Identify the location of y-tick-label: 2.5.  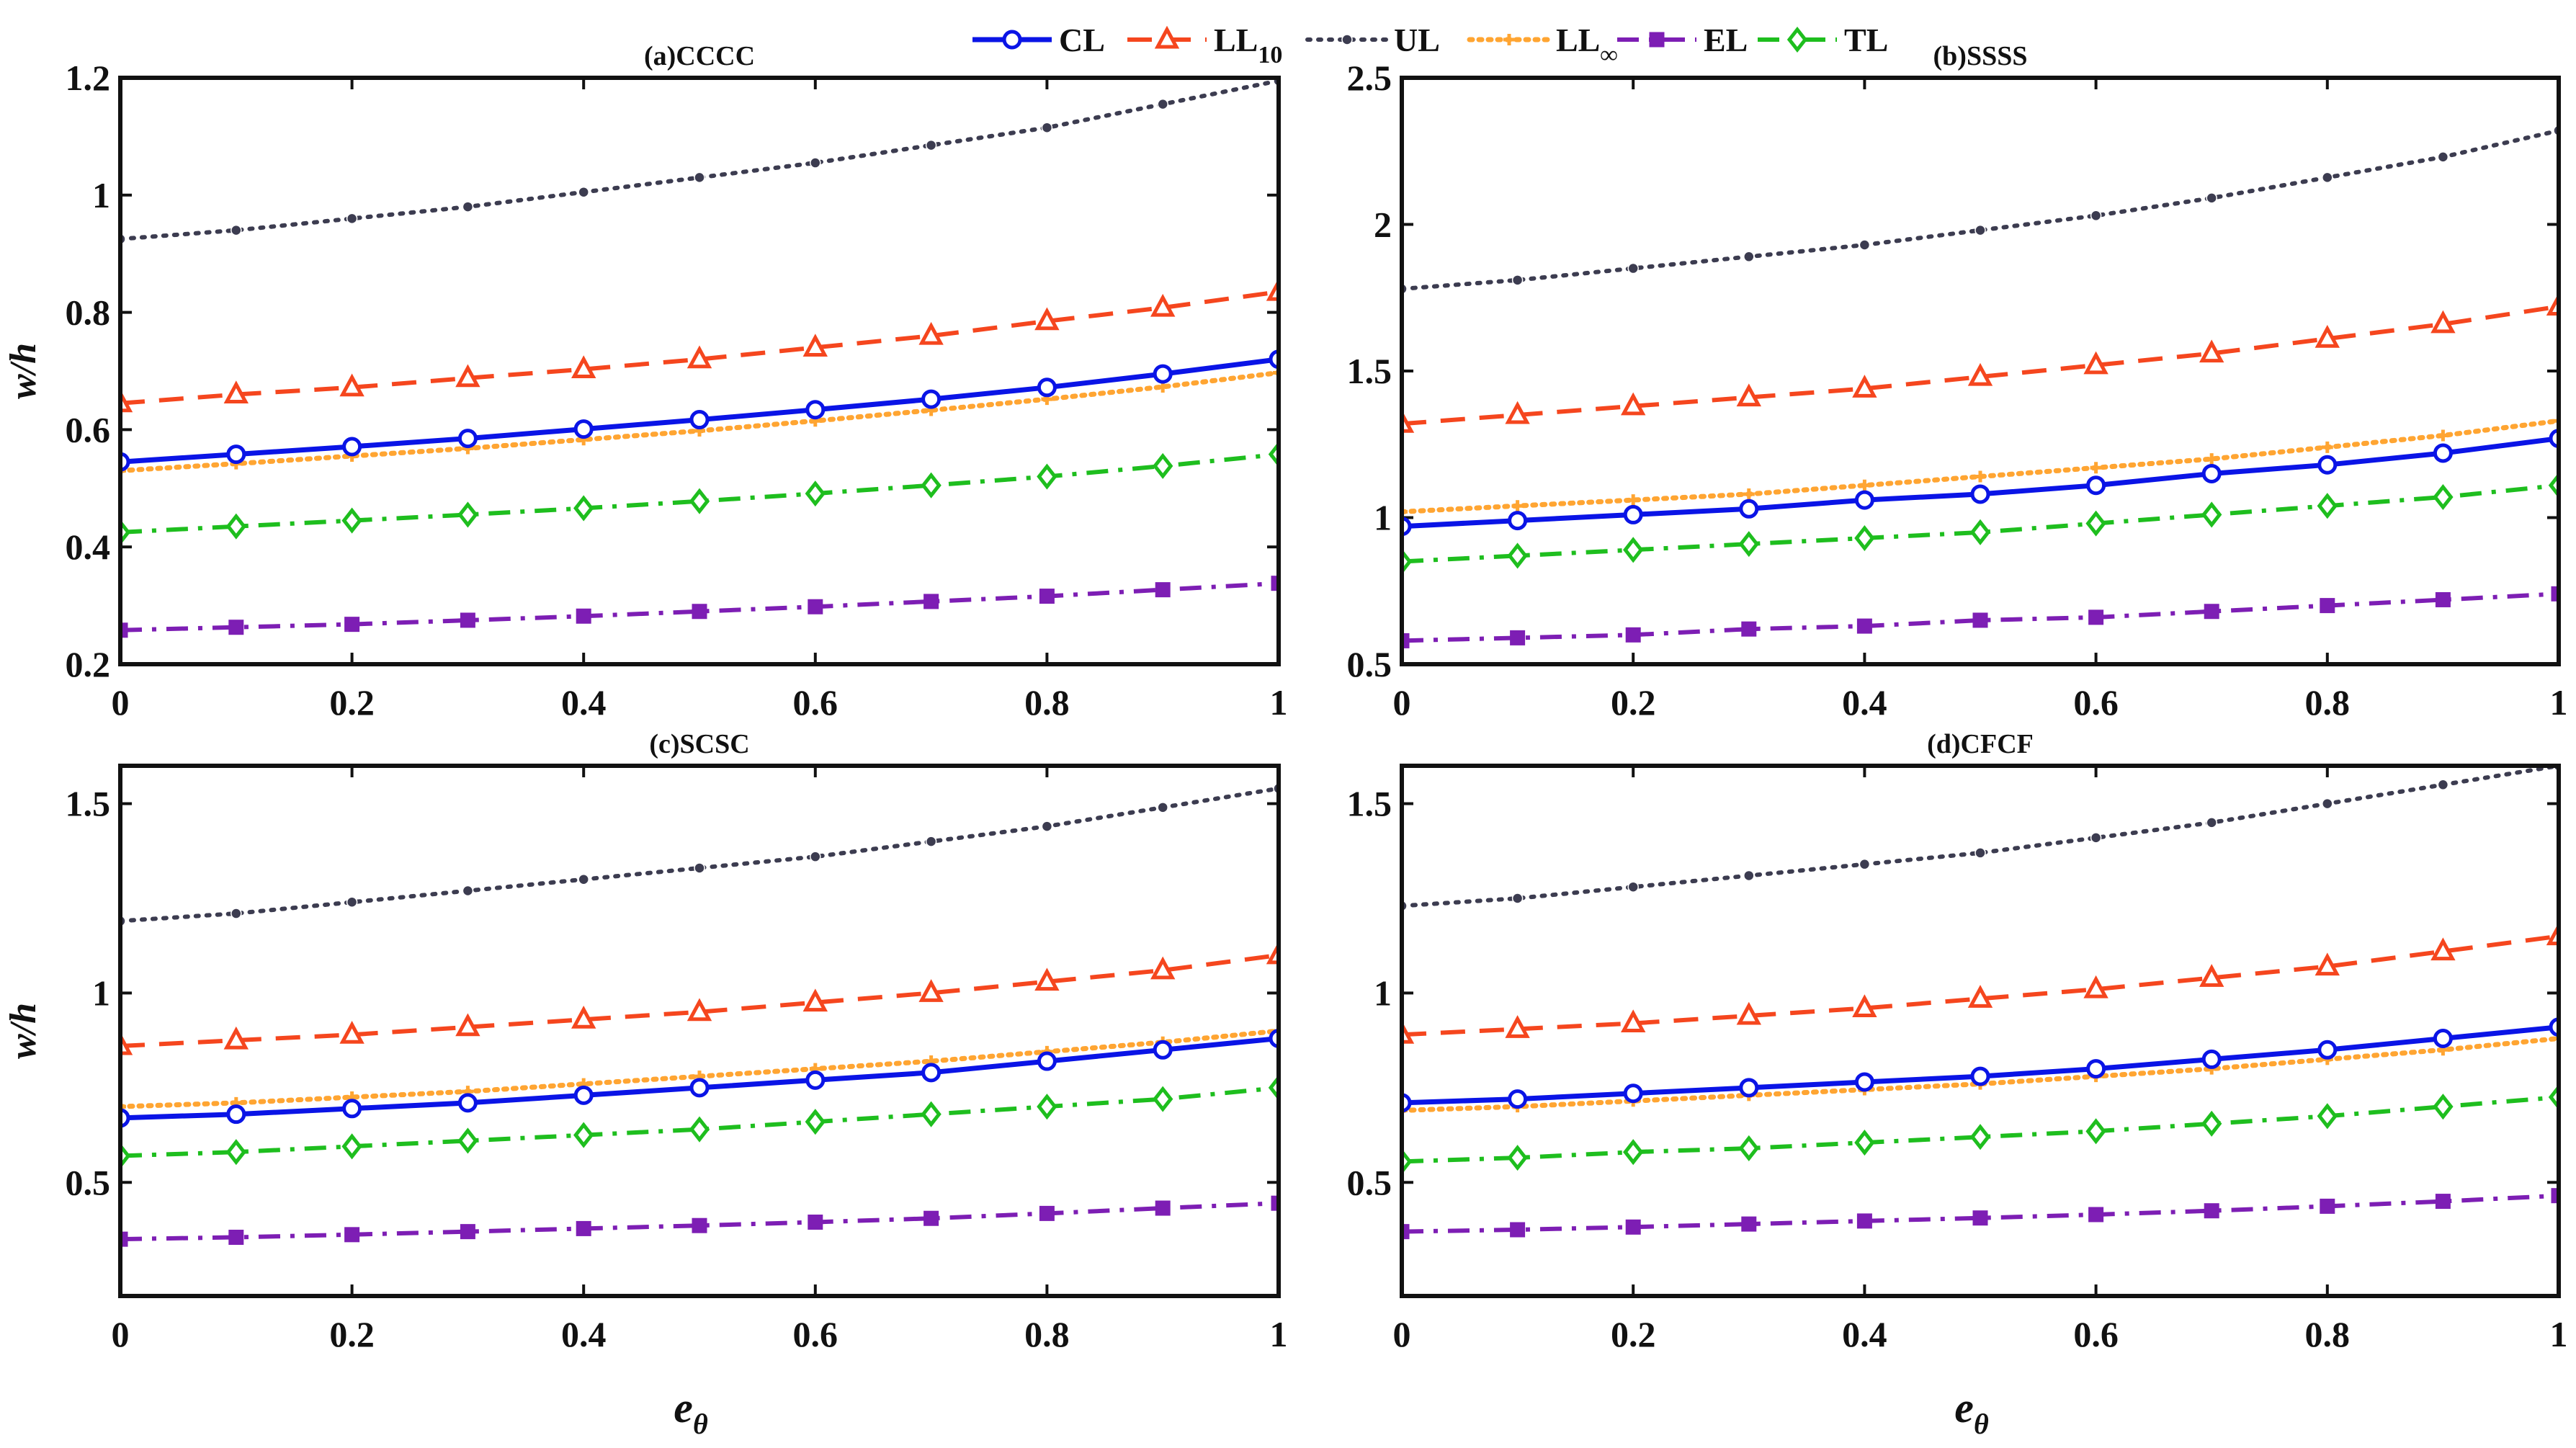
(1369, 78).